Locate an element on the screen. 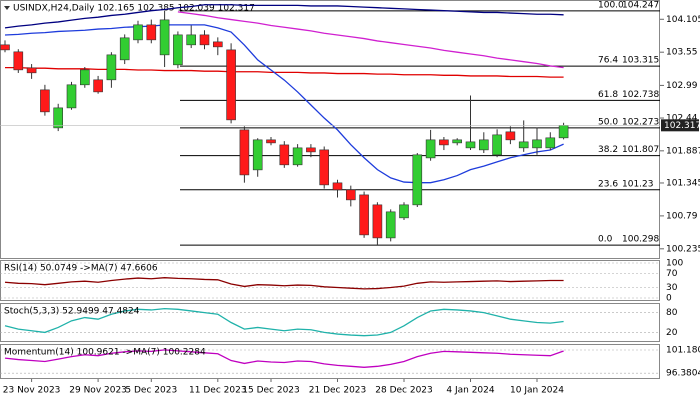 Image resolution: width=700 pixels, height=400 pixels. x-tick-label: 11 Dec 2023 is located at coordinates (218, 391).